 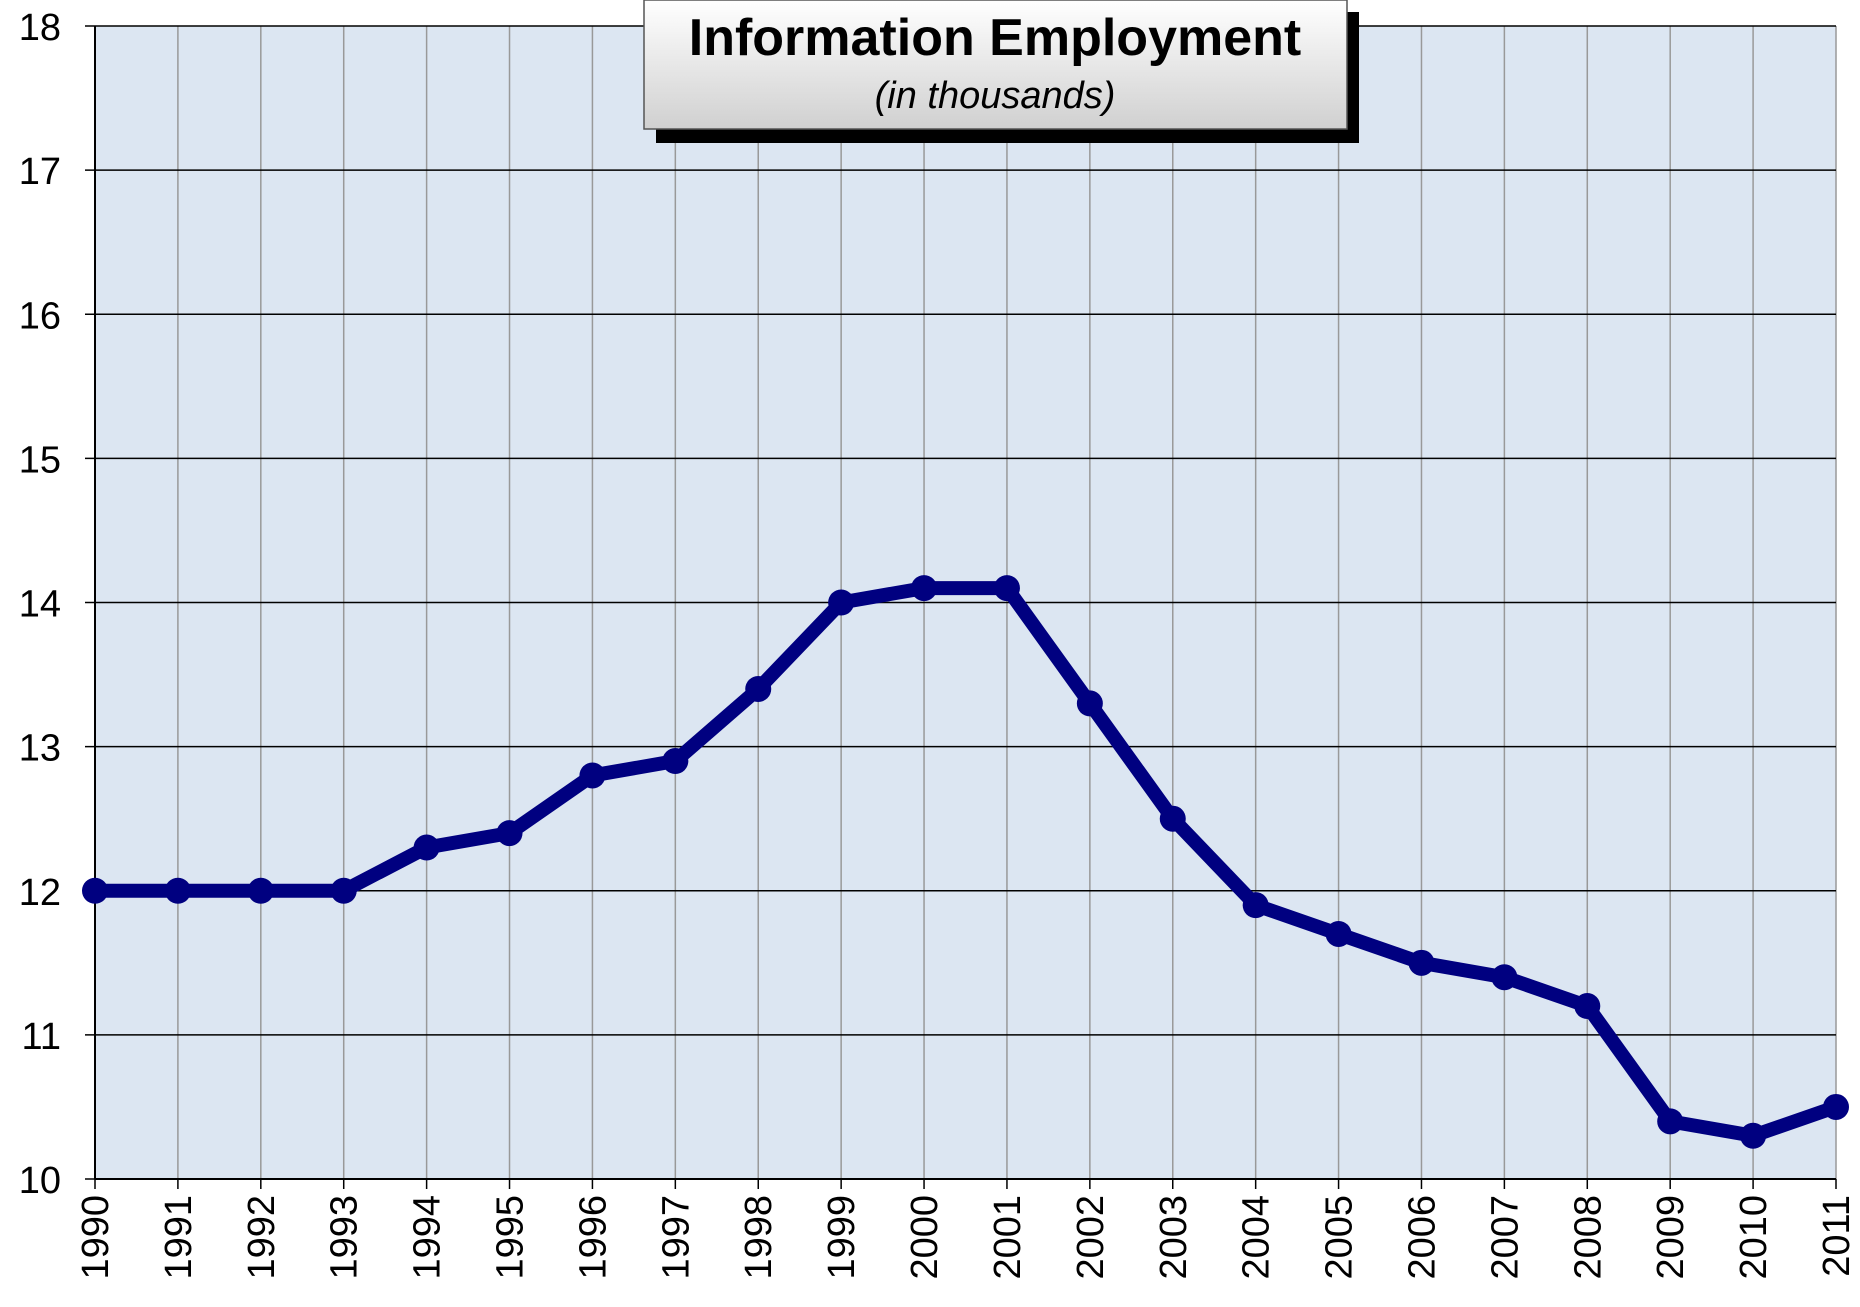 I want to click on x-tick-label: 1991, so click(x=179, y=1237).